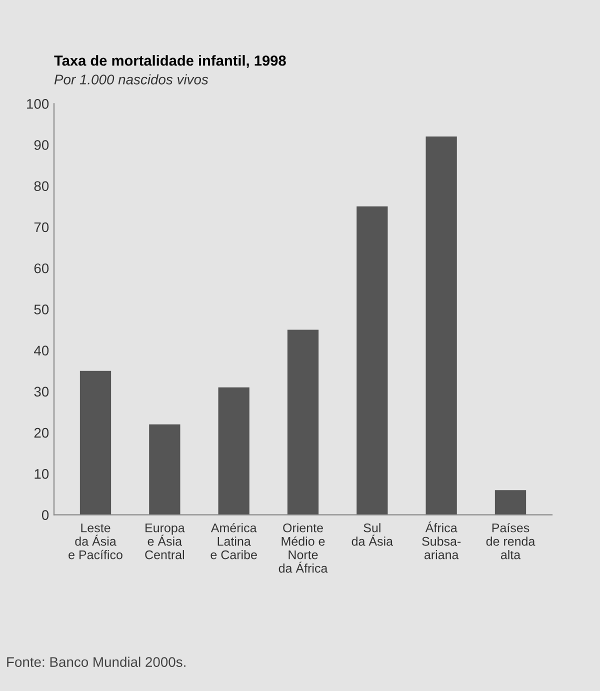  Describe the element at coordinates (41, 227) in the screenshot. I see `y-tick-label: 70` at that location.